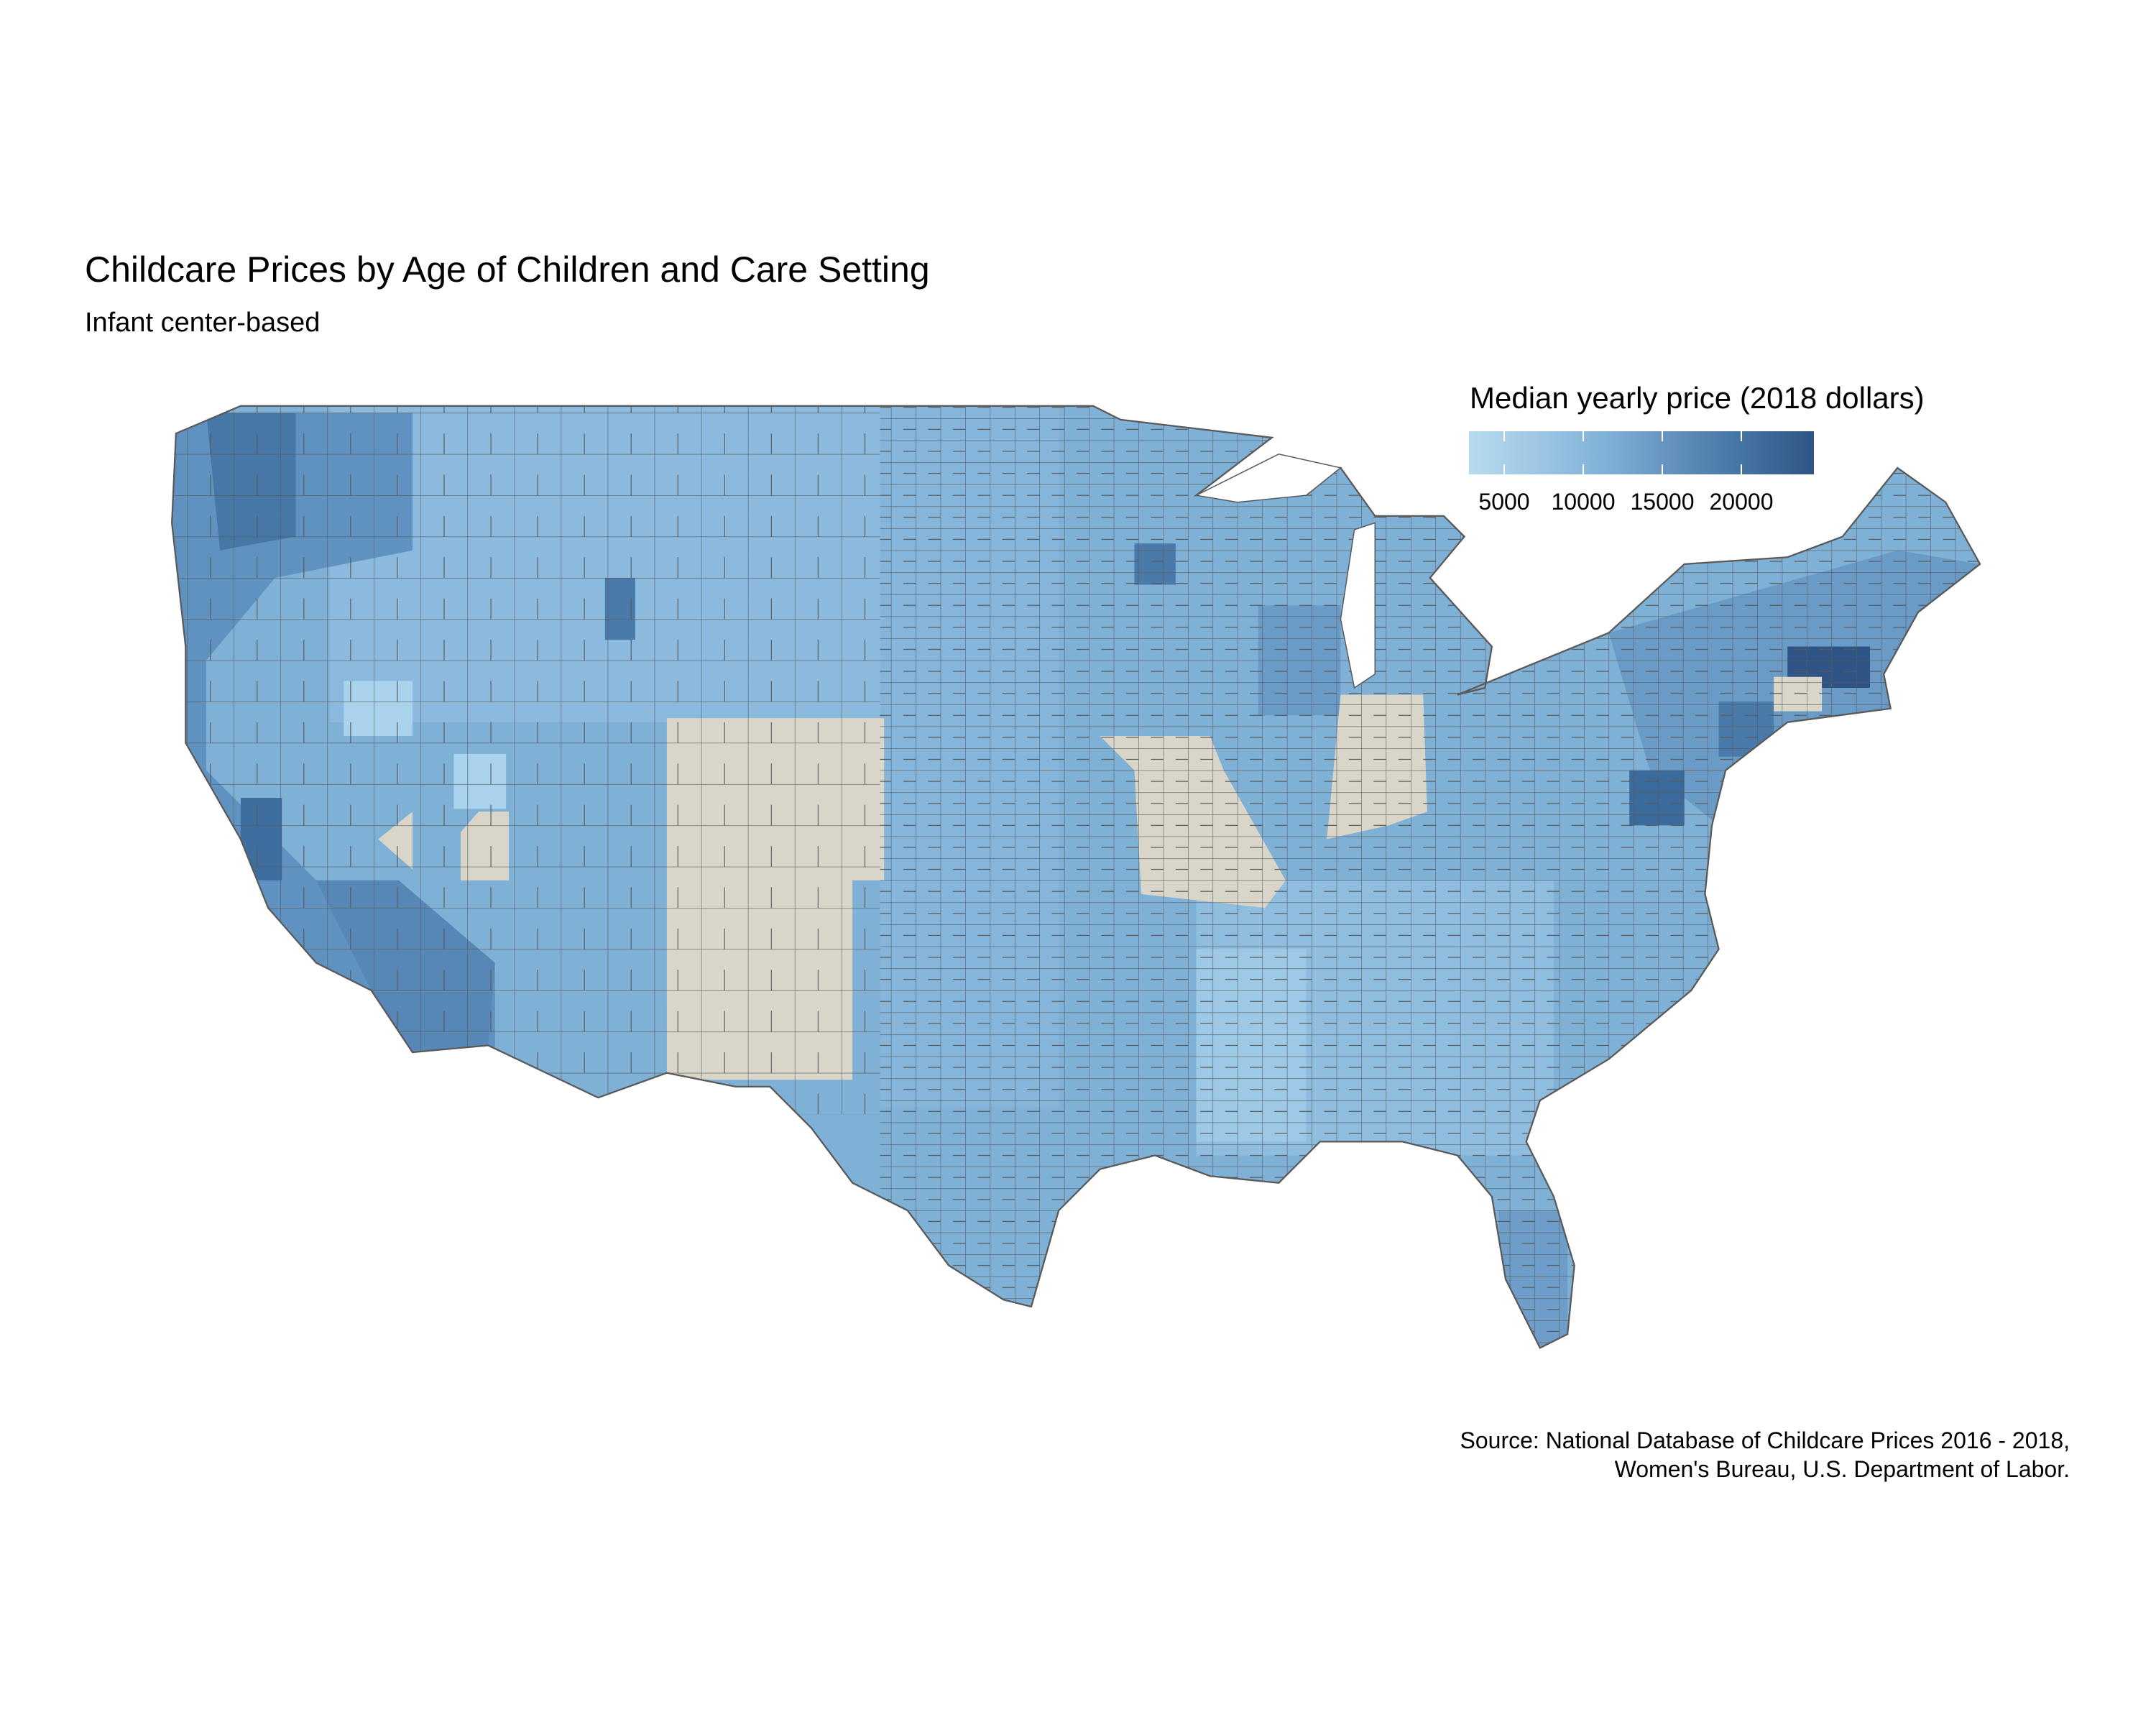  I want to click on lake-michigan, so click(1358, 605).